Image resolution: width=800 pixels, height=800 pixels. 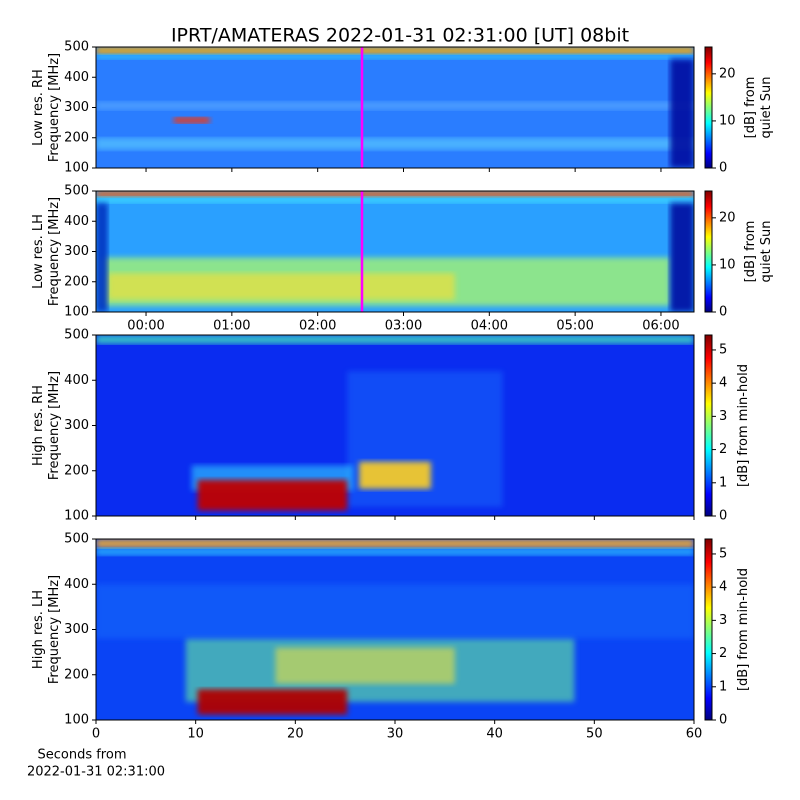 I want to click on y-axis-label-line: Low res. RH, so click(x=38, y=107).